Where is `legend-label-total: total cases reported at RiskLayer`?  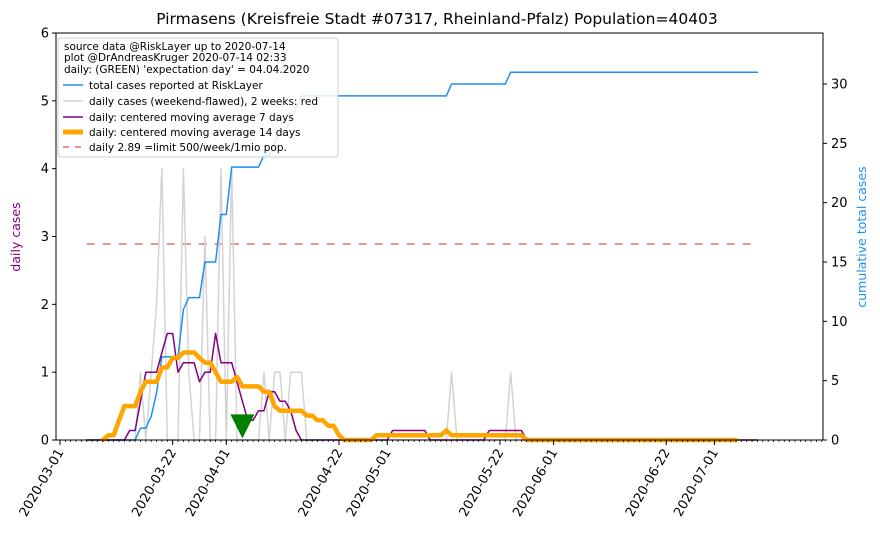
legend-label-total: total cases reported at RiskLayer is located at coordinates (176, 86).